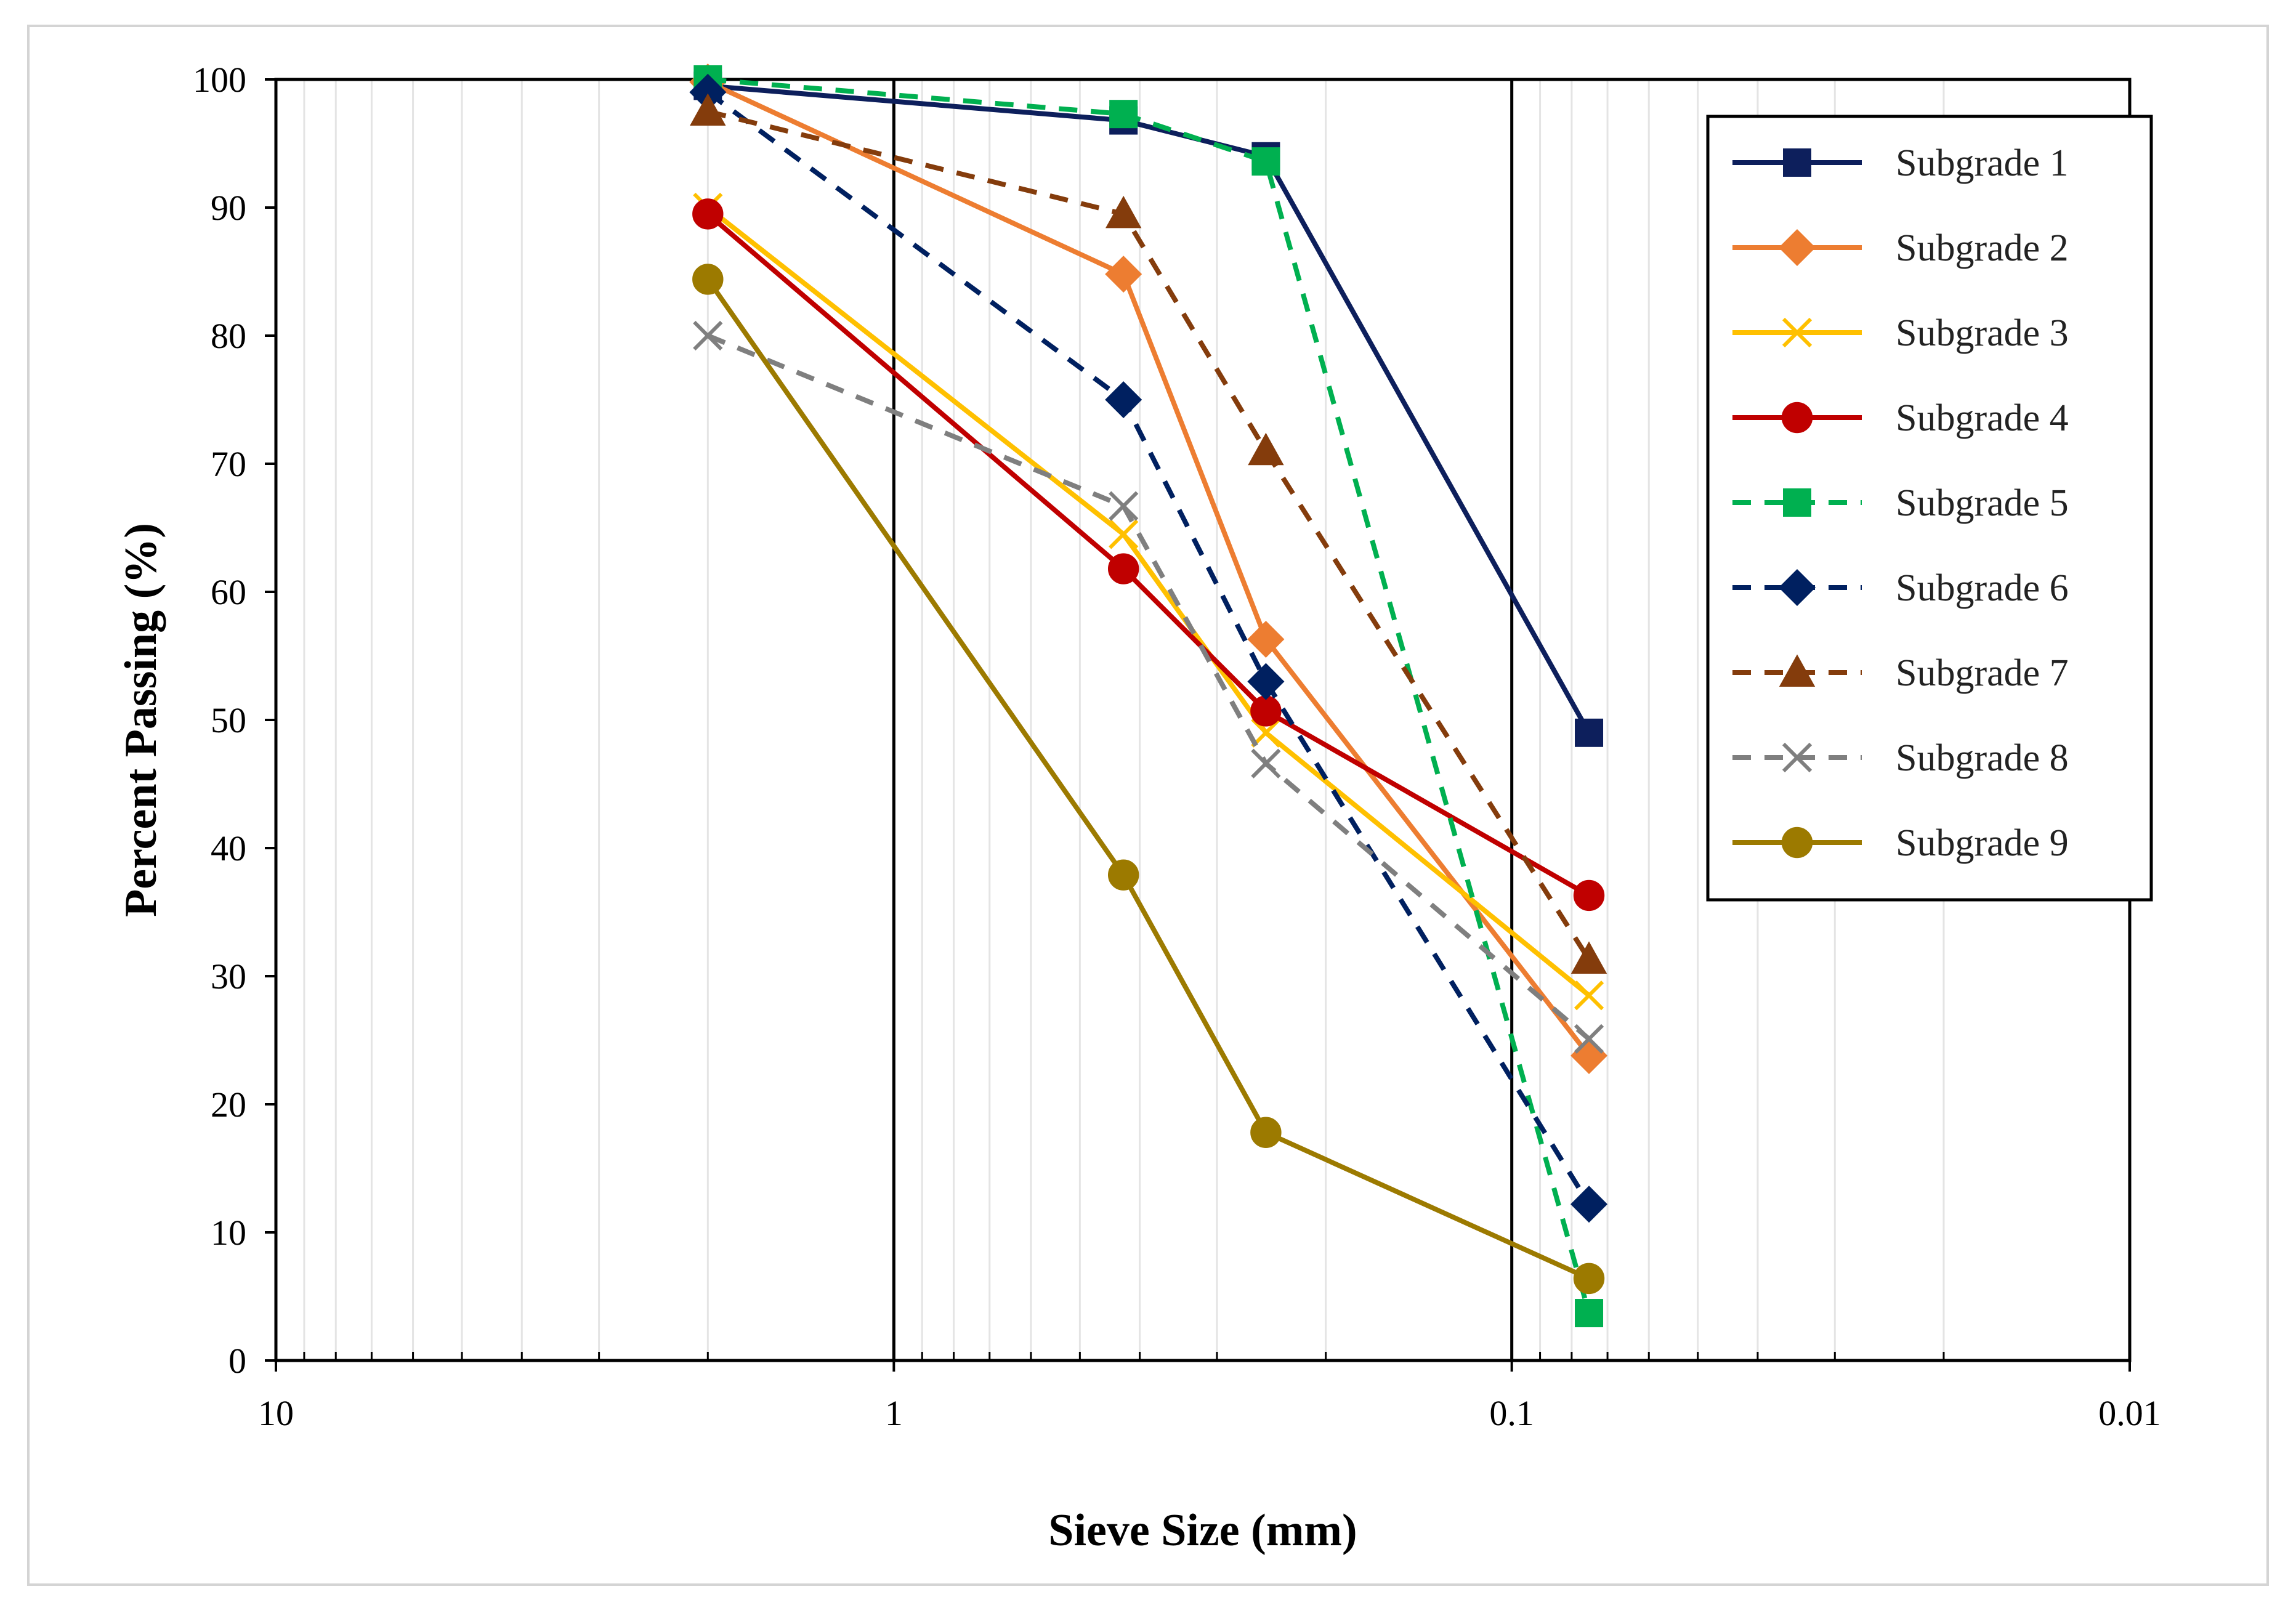 This screenshot has width=2296, height=1613. I want to click on x-tick-label: 0.1, so click(1511, 1413).